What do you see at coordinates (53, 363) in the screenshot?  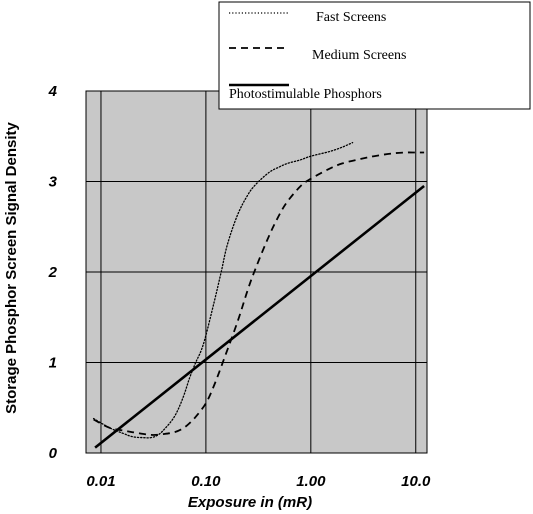 I see `y-tick-label: 1` at bounding box center [53, 363].